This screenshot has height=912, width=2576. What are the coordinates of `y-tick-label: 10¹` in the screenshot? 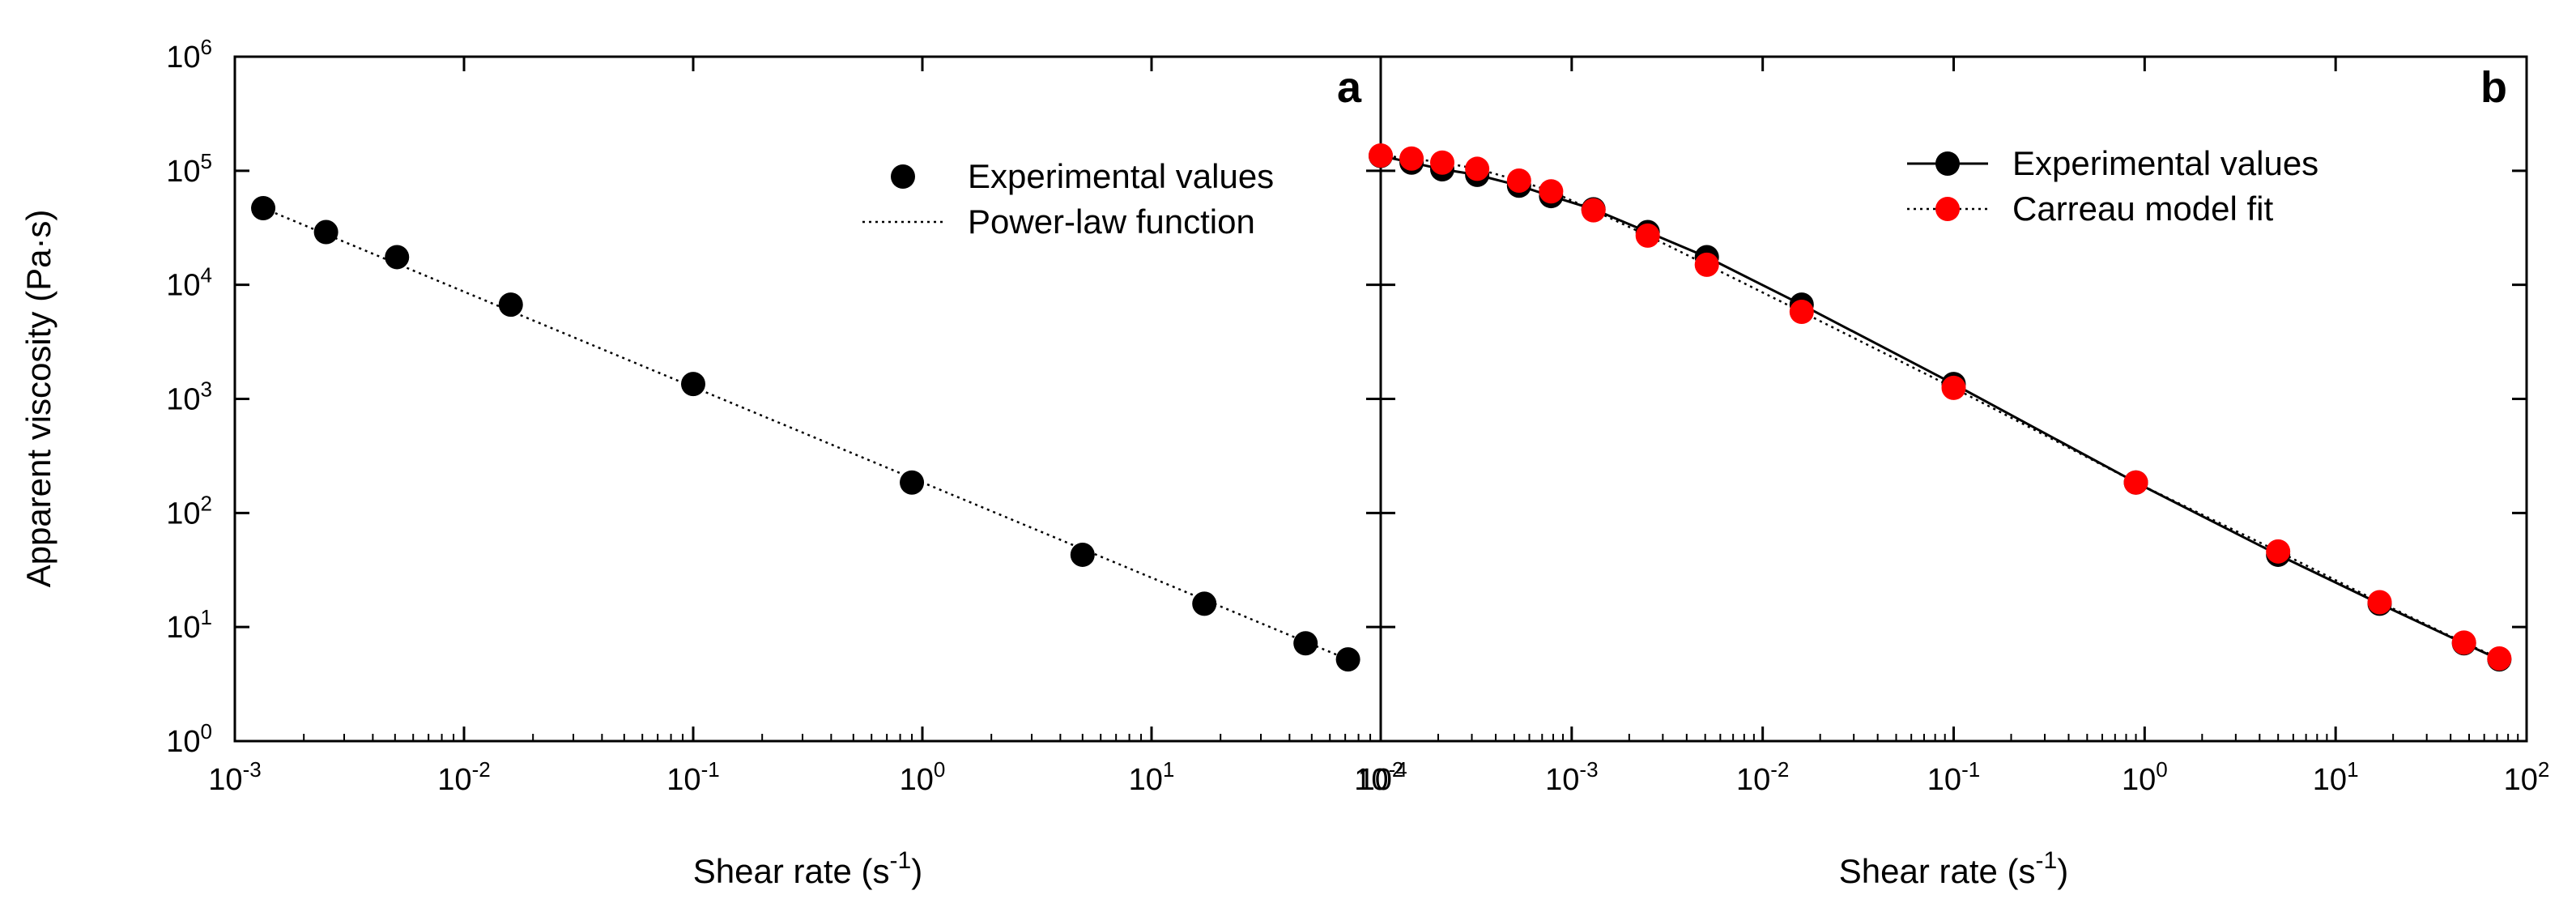 It's located at (189, 625).